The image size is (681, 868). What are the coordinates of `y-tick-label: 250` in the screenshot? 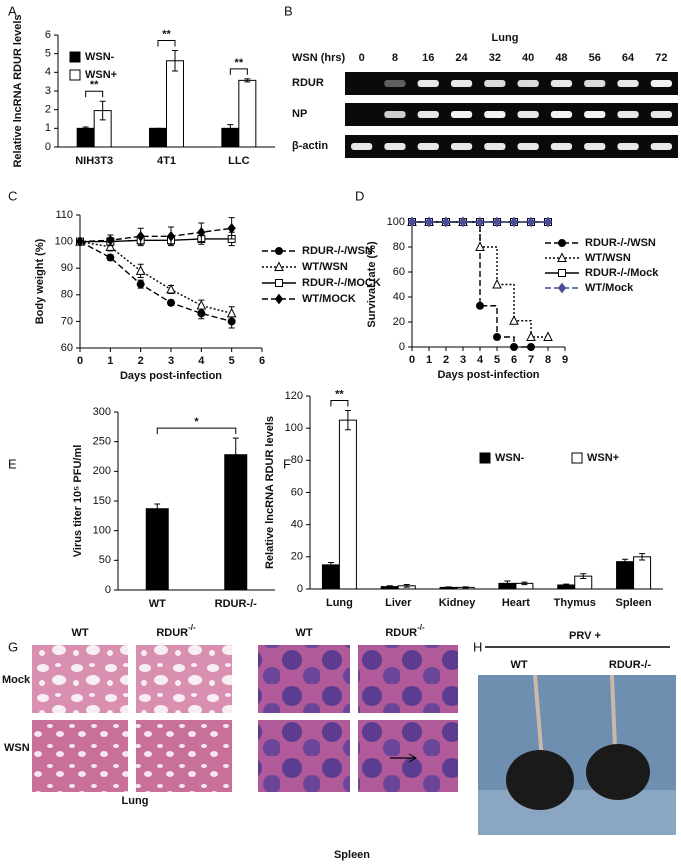 It's located at (102, 442).